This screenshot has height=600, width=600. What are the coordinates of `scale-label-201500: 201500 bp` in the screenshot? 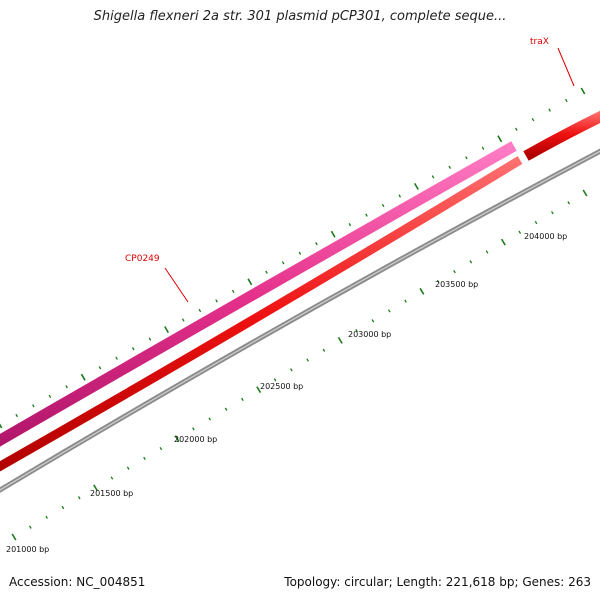 It's located at (111, 493).